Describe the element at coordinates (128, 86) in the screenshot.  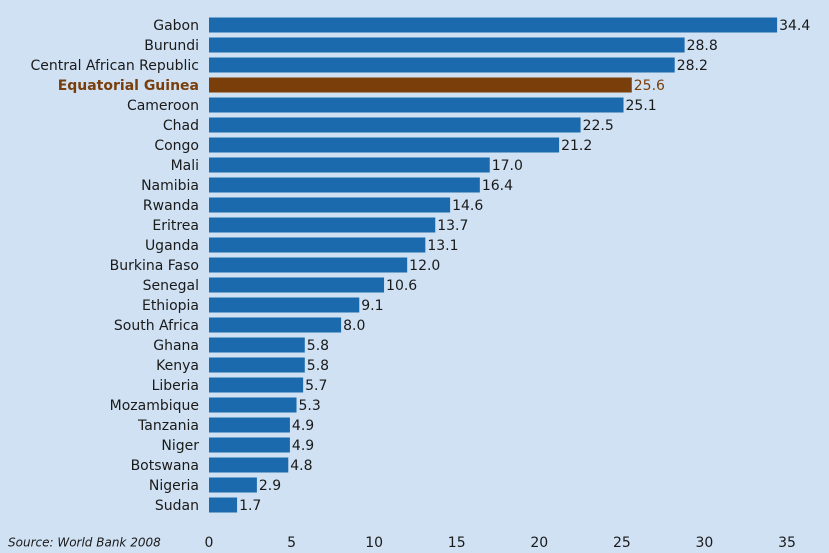
I see `category-label: Equatorial Guinea` at that location.